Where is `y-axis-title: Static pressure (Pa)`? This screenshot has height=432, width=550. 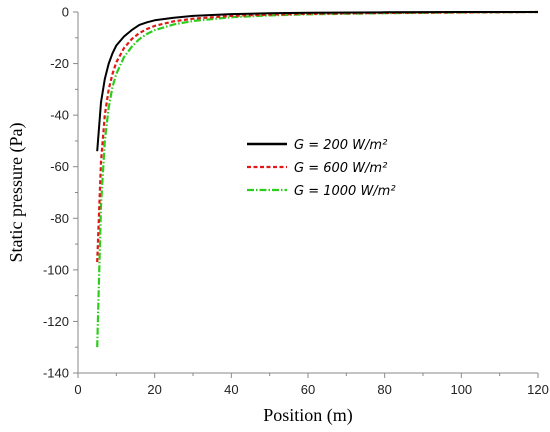 y-axis-title: Static pressure (Pa) is located at coordinates (16, 193).